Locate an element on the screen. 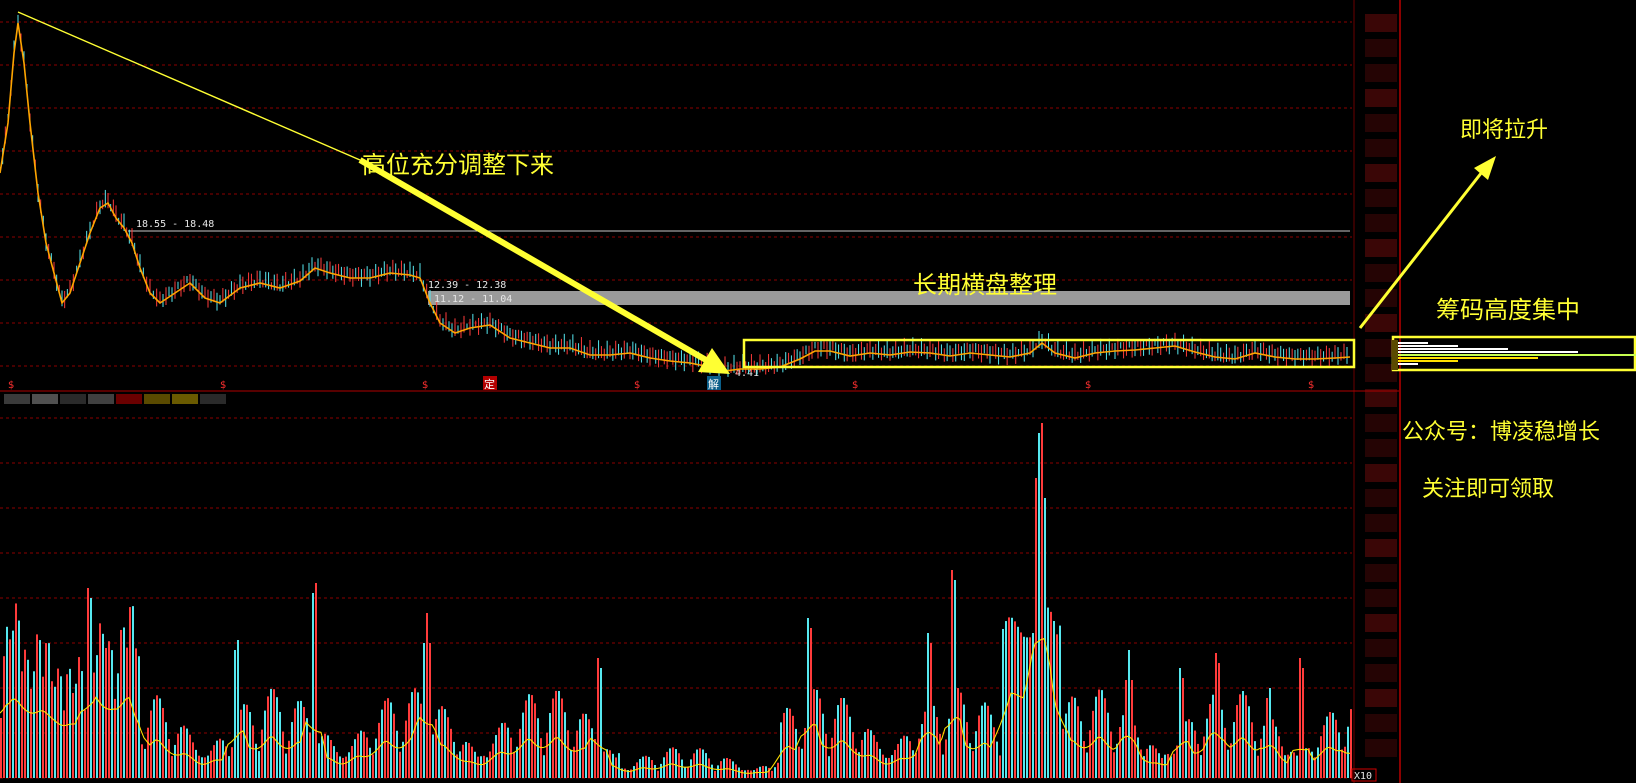 The width and height of the screenshot is (1636, 783). price-level-band-12.39 is located at coordinates (889, 298).